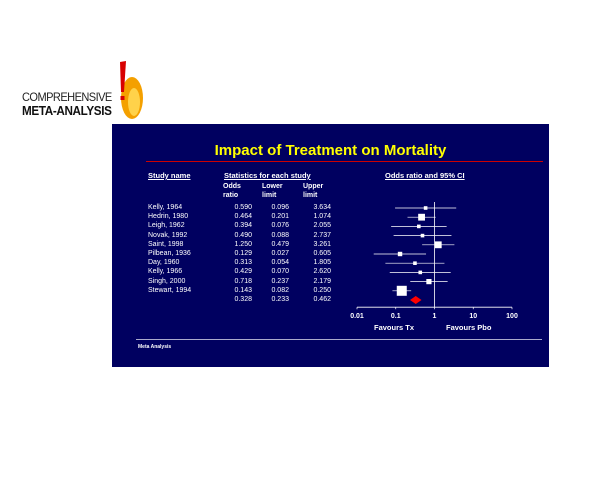 This screenshot has height=477, width=600. Describe the element at coordinates (169, 253) in the screenshot. I see `study-name: Pilbean, 1936` at that location.